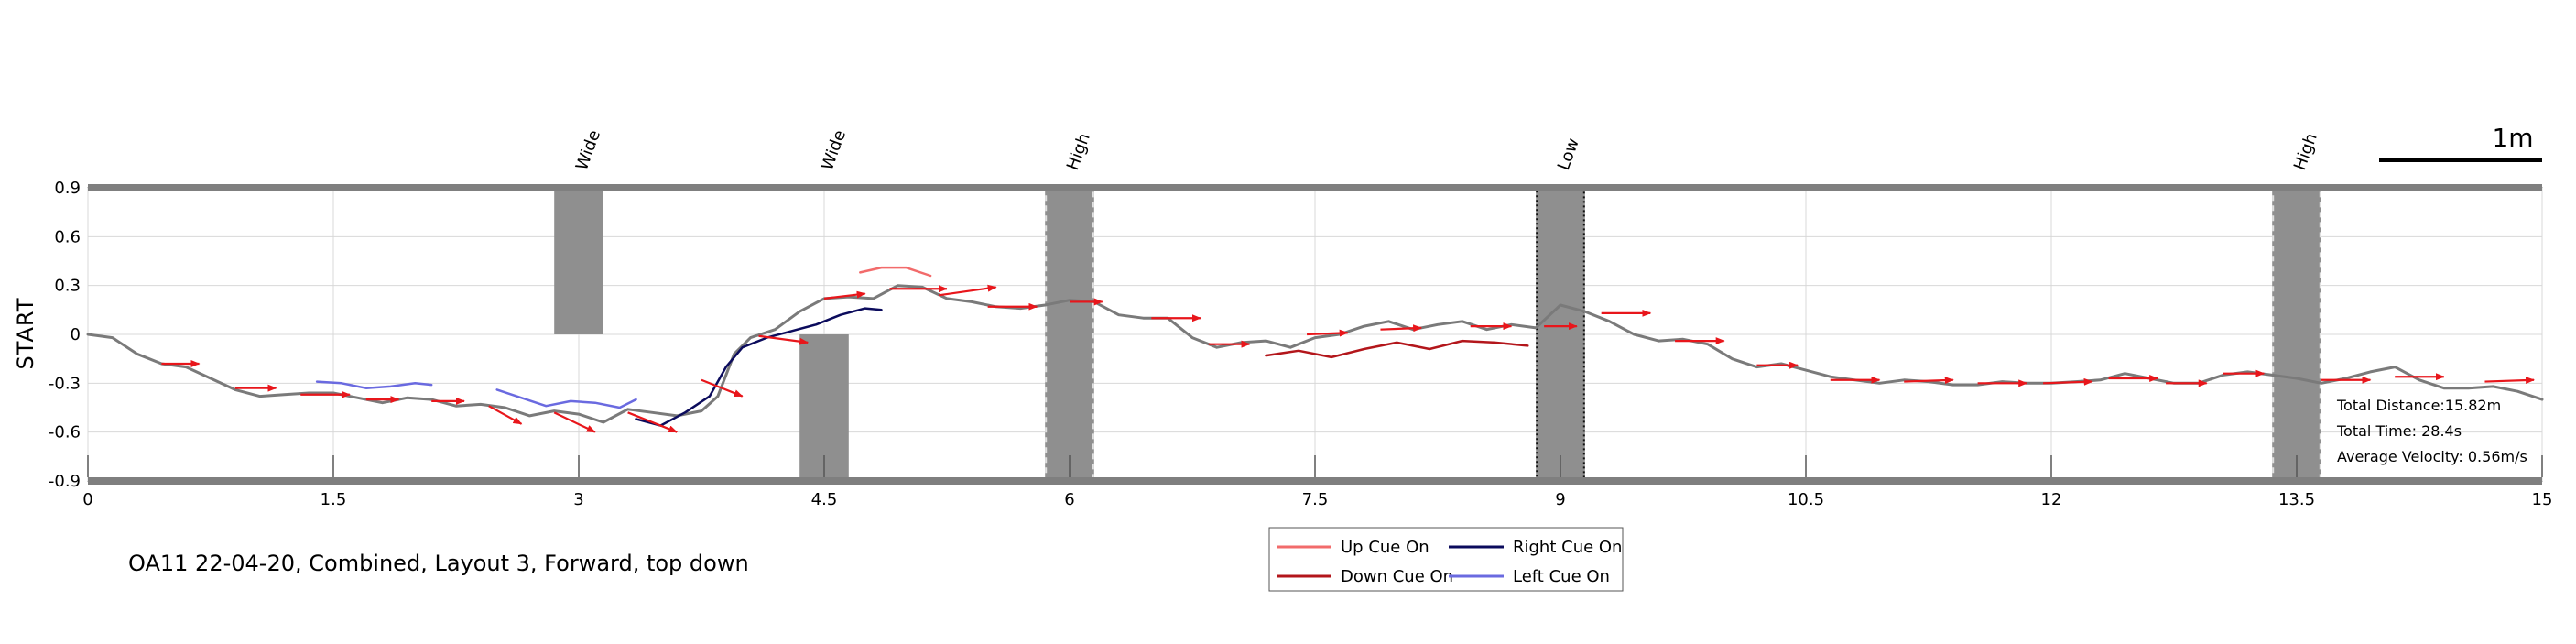  What do you see at coordinates (65, 482) in the screenshot?
I see `y-tick-label: -0.9` at bounding box center [65, 482].